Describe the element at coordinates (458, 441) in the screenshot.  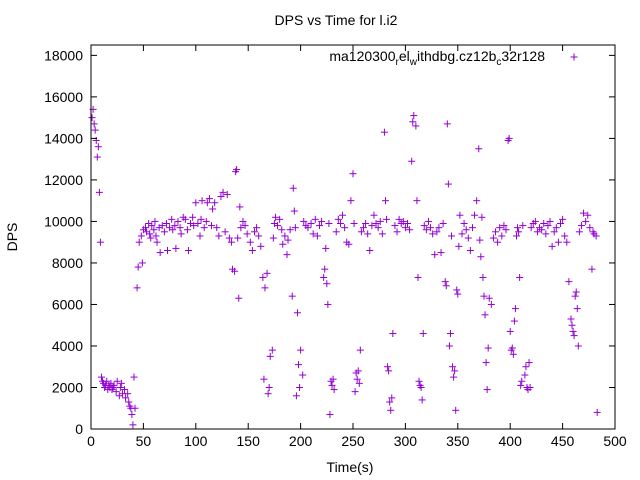
I see `x-tick-label: 350` at that location.